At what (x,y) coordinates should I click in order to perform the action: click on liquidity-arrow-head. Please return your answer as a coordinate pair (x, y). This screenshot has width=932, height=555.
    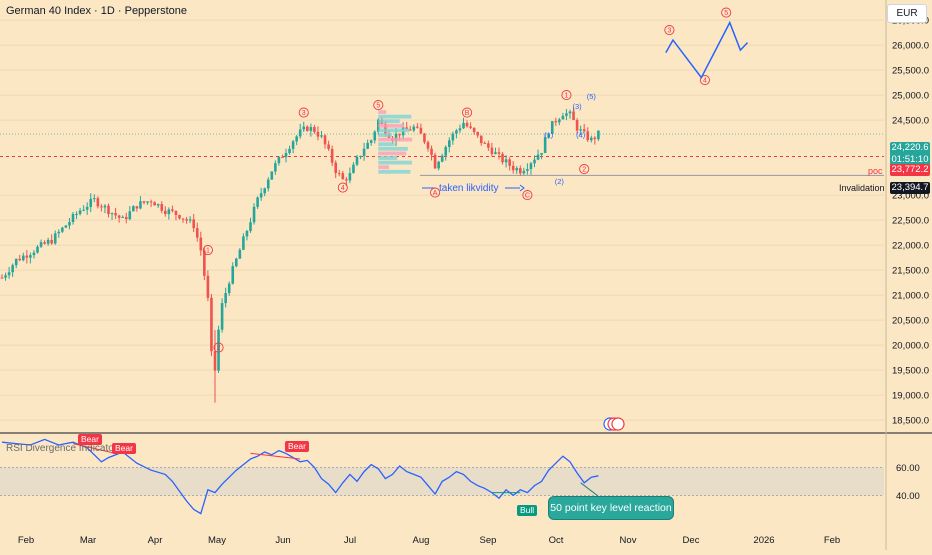
    Looking at the image, I should click on (522, 188).